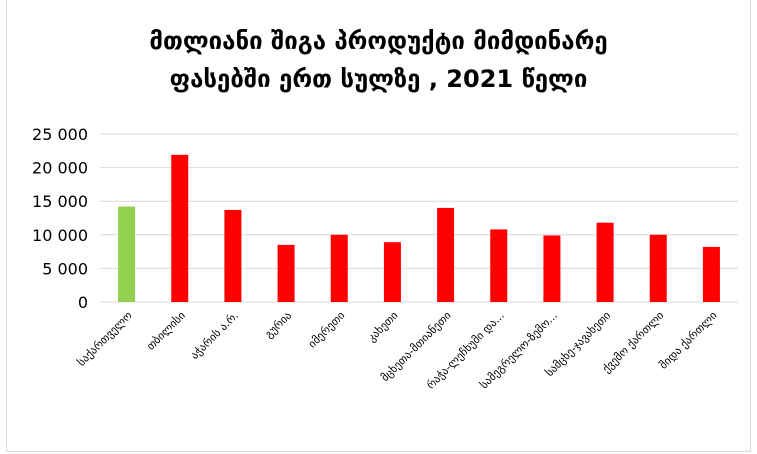  Describe the element at coordinates (378, 79) in the screenshot. I see `chart-title-line-2: ფასებში ერთ სულზე , 2021 წელი` at that location.